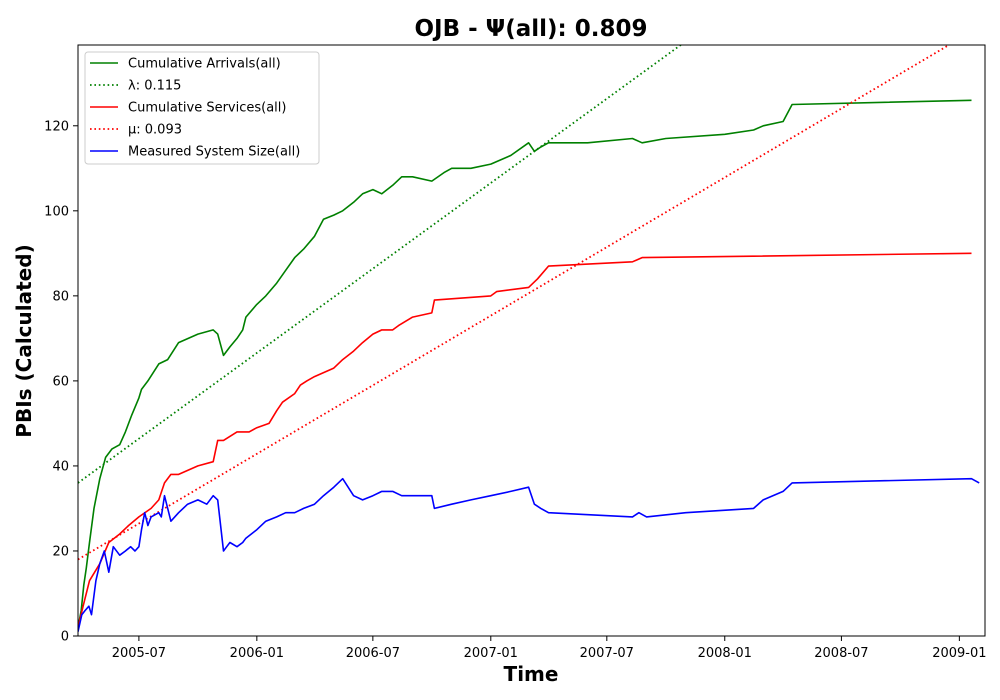 The width and height of the screenshot is (1000, 700). Describe the element at coordinates (491, 653) in the screenshot. I see `x-tick-label: 2007-01` at that location.